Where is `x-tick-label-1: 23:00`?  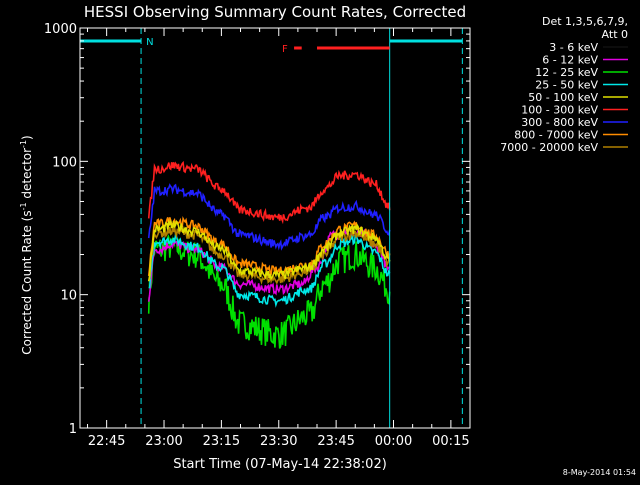
x-tick-label-1: 23:00 is located at coordinates (163, 441).